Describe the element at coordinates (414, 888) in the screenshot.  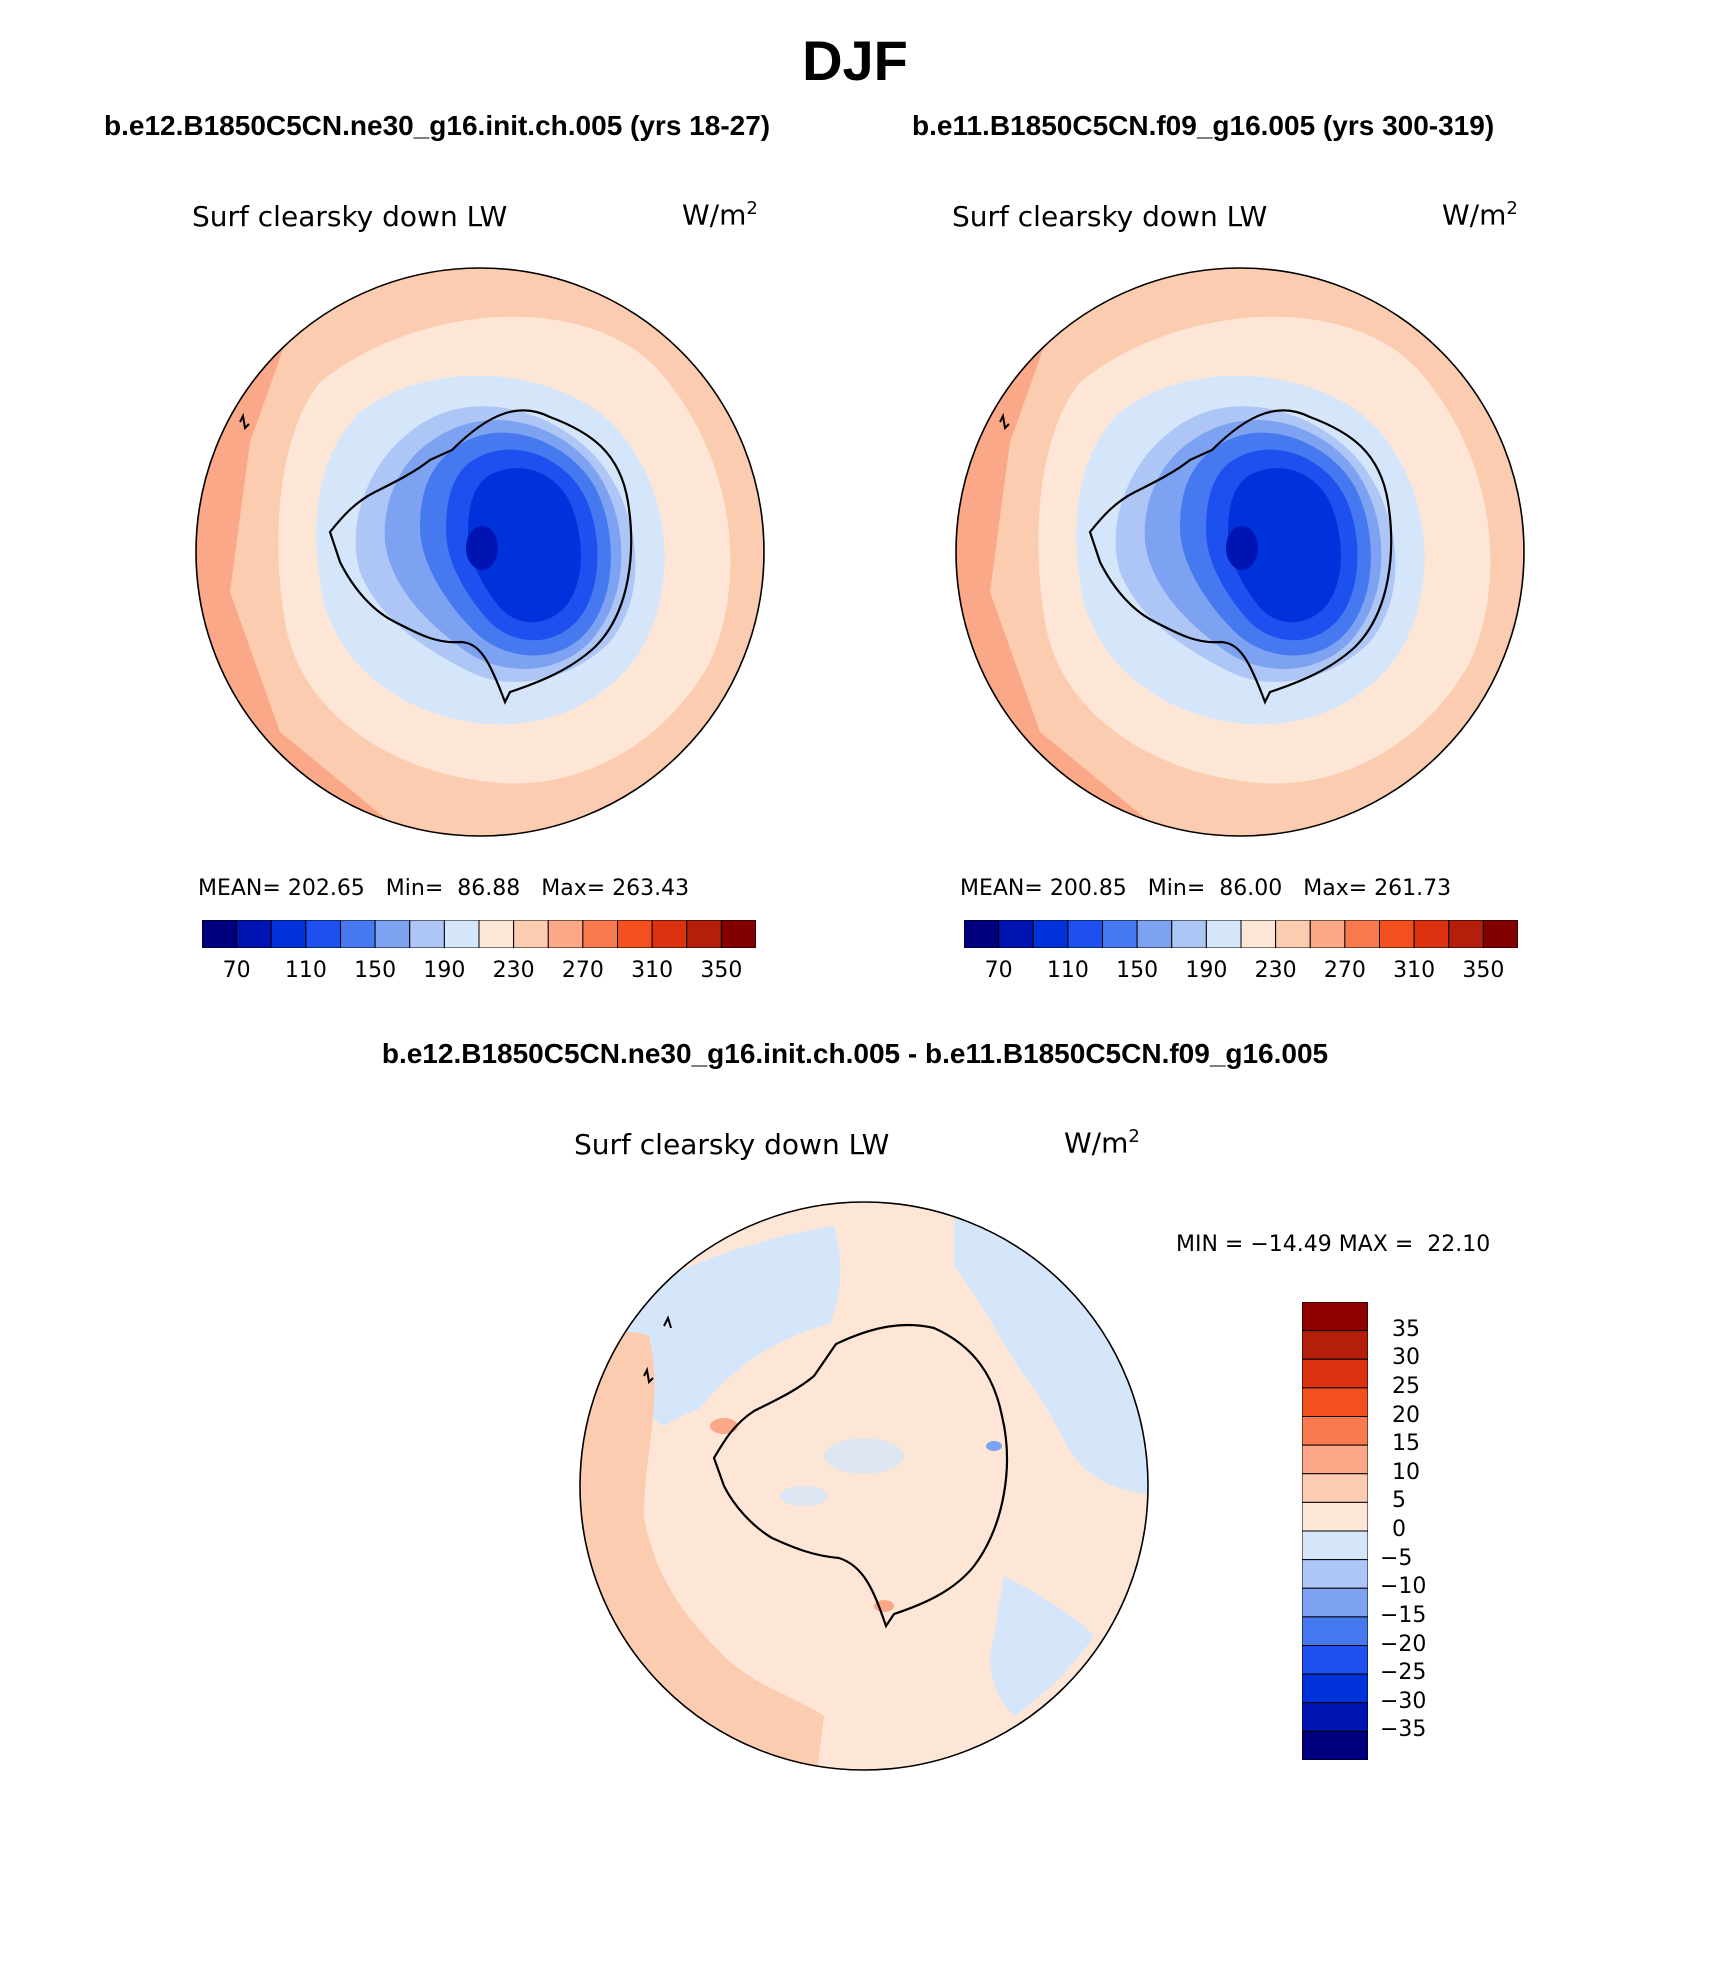
I see `panel-1-min-label: Min=` at that location.